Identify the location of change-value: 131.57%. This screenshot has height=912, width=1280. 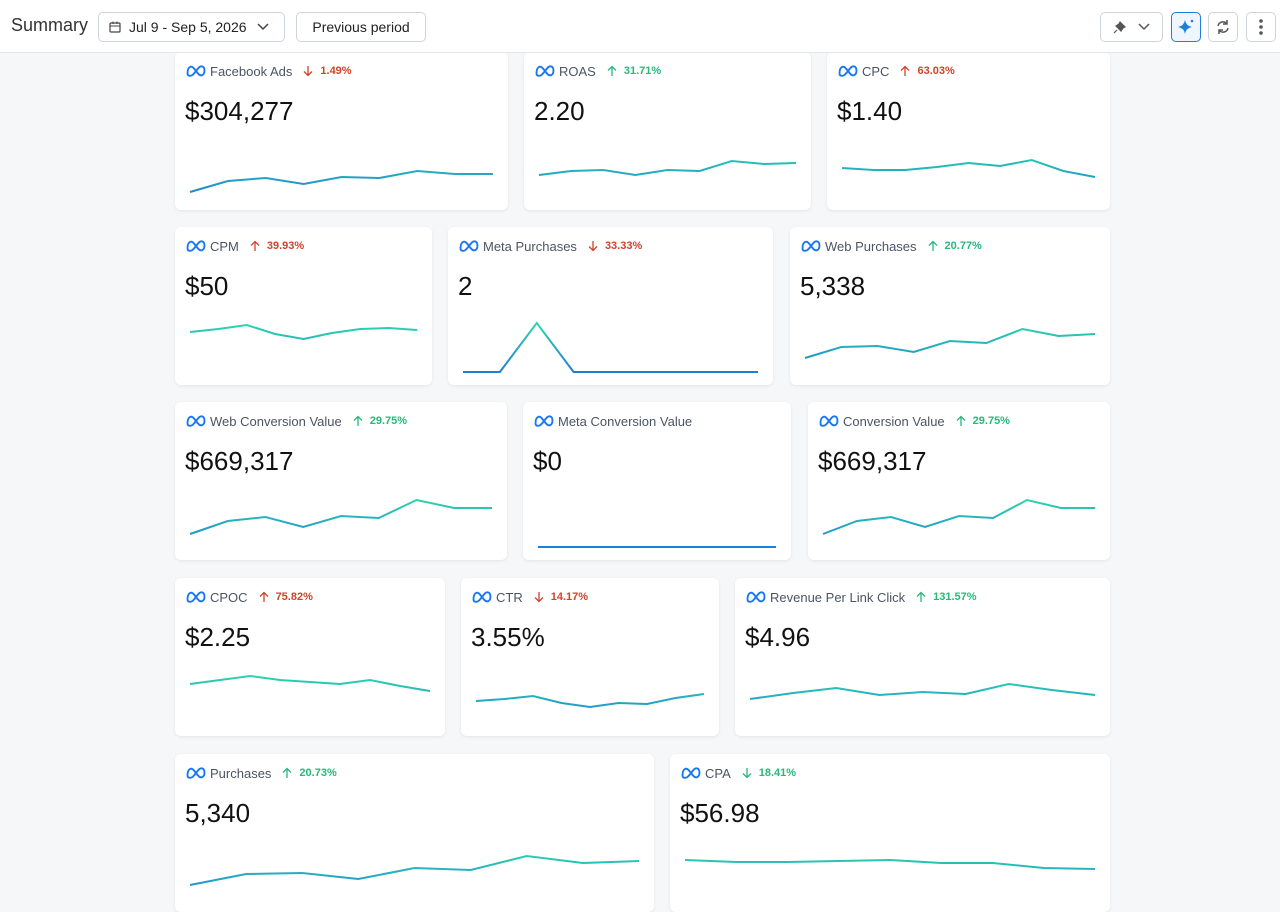
(955, 597).